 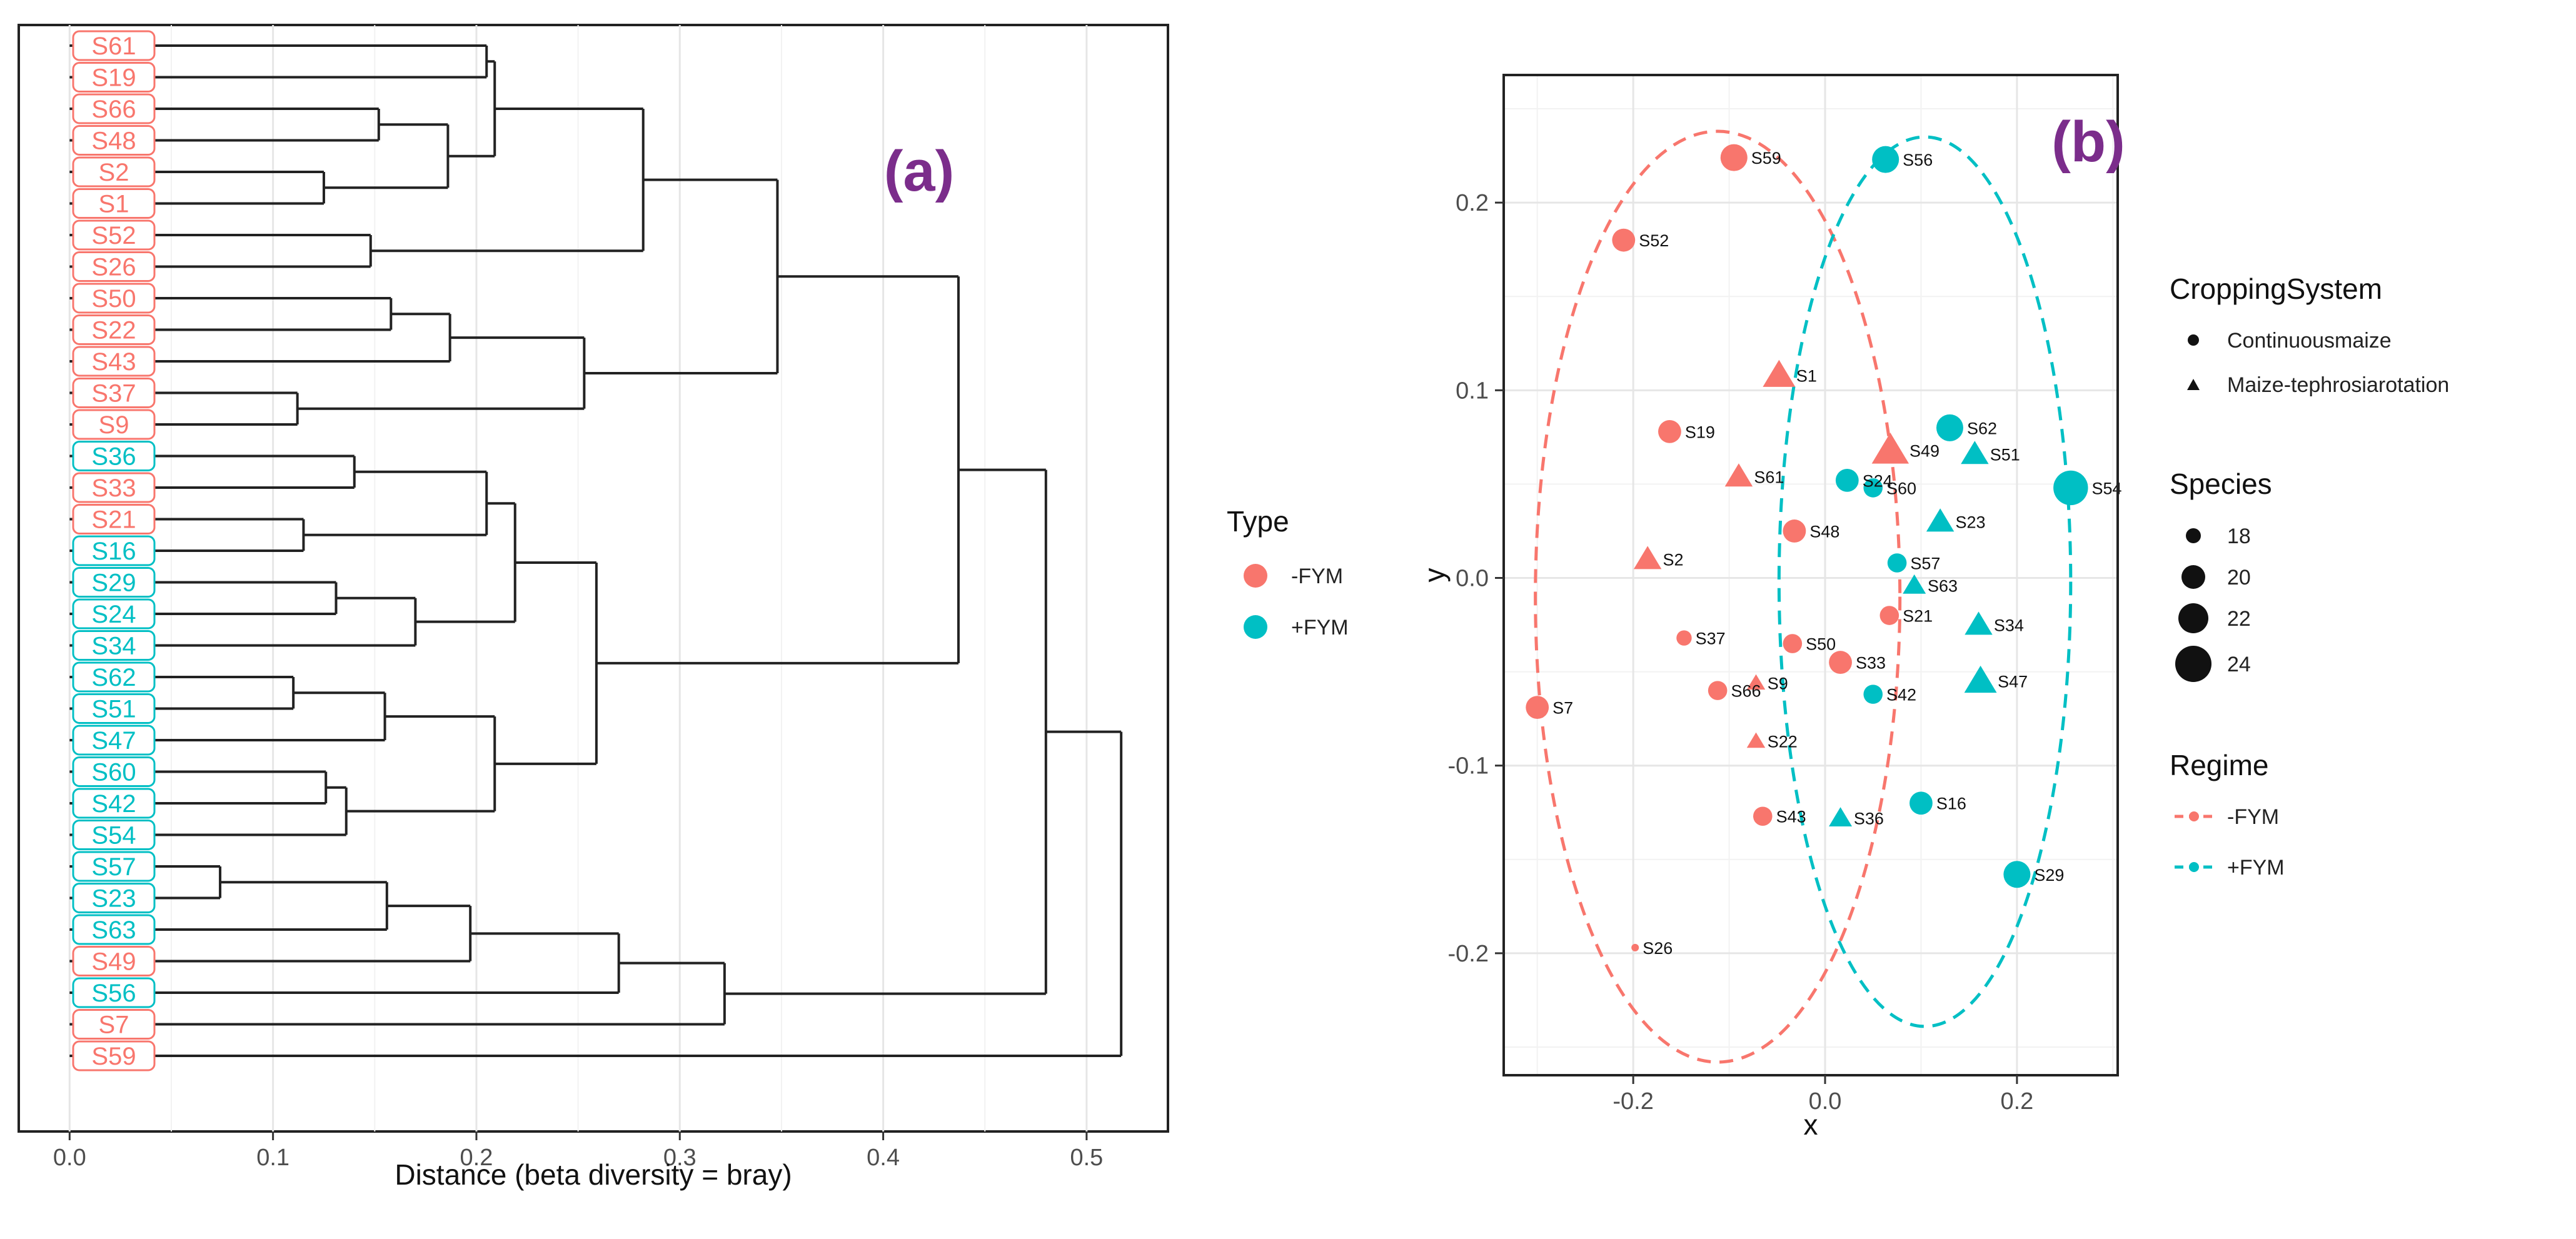 I want to click on type-legend-title: Type, so click(x=1258, y=521).